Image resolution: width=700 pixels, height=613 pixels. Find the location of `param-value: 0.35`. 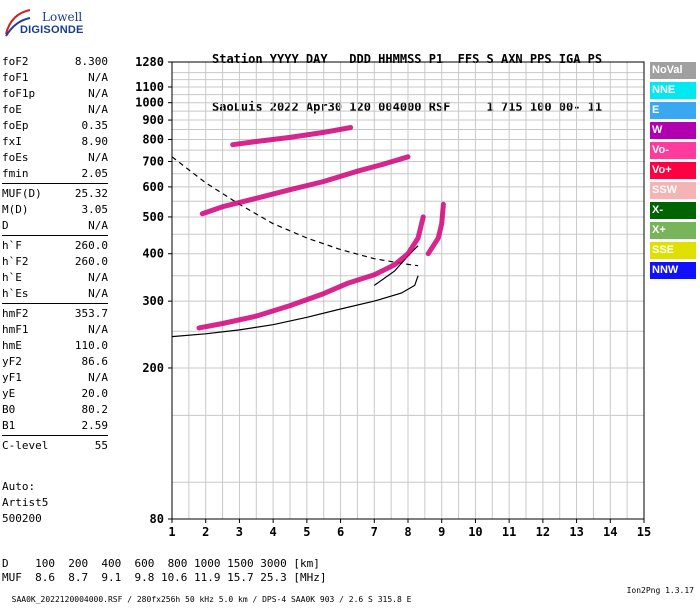

param-value: 0.35 is located at coordinates (95, 125).